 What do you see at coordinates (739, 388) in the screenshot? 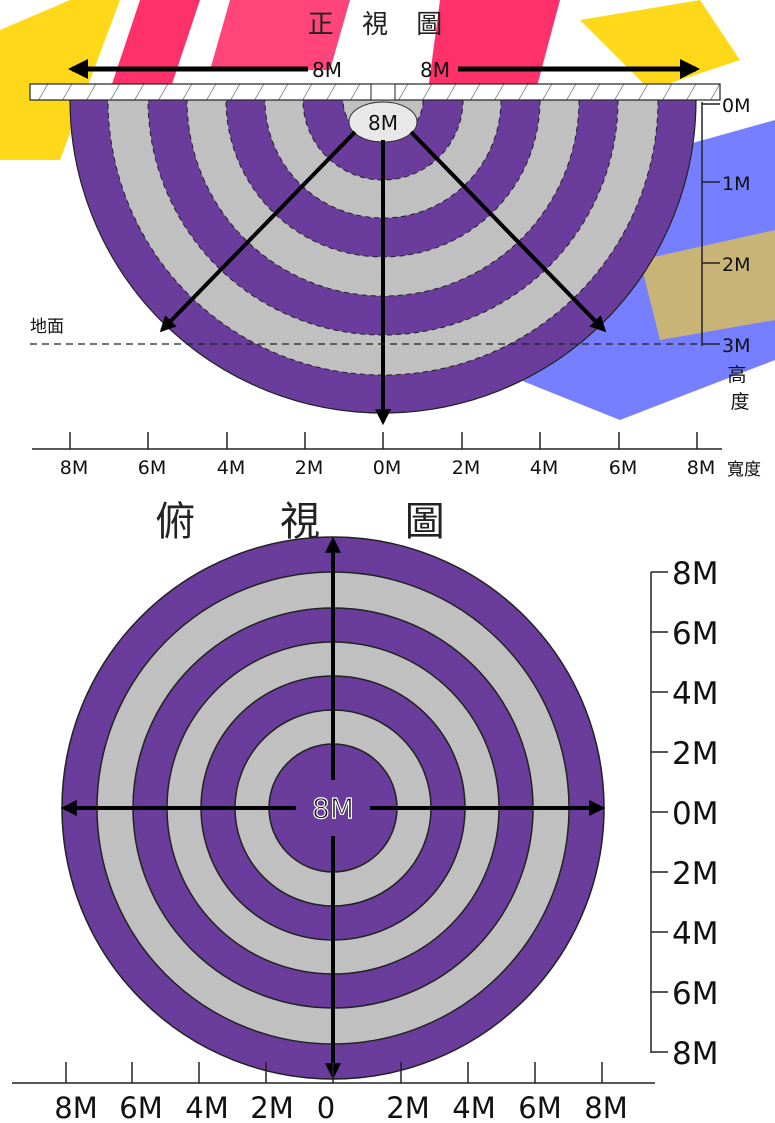
I see `height-axis-label: 高 度` at bounding box center [739, 388].